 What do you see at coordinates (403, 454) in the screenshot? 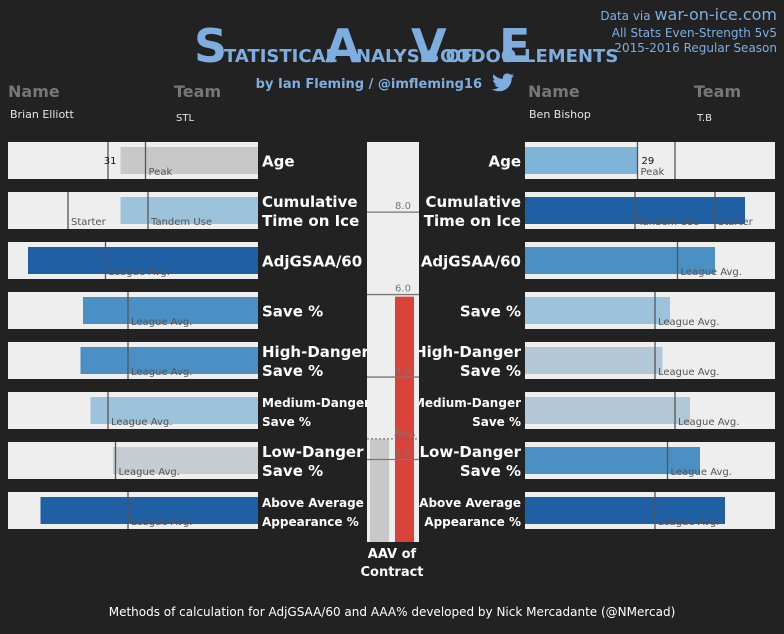
I see `aav-tick-label: 2.0` at bounding box center [403, 454].